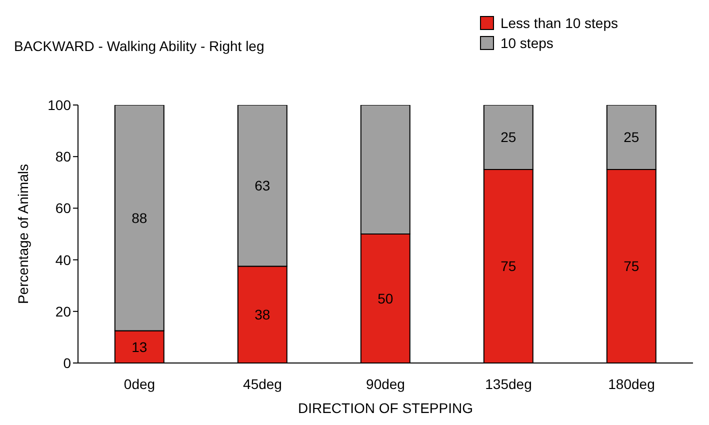 This screenshot has height=425, width=709. I want to click on x-tick-label: 45deg, so click(262, 384).